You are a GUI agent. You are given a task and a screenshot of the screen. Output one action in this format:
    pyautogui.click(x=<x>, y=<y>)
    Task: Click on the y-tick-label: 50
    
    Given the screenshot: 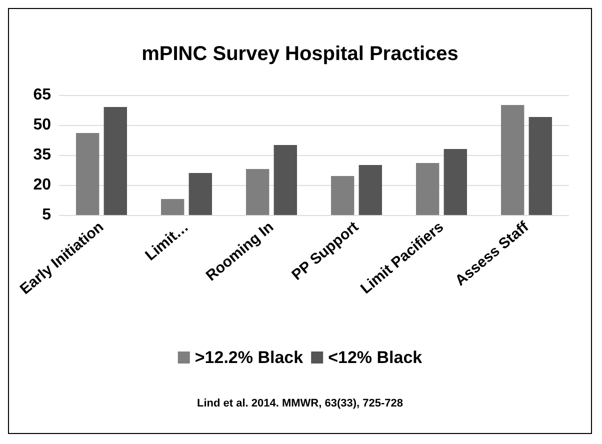 What is the action you would take?
    pyautogui.click(x=42, y=125)
    